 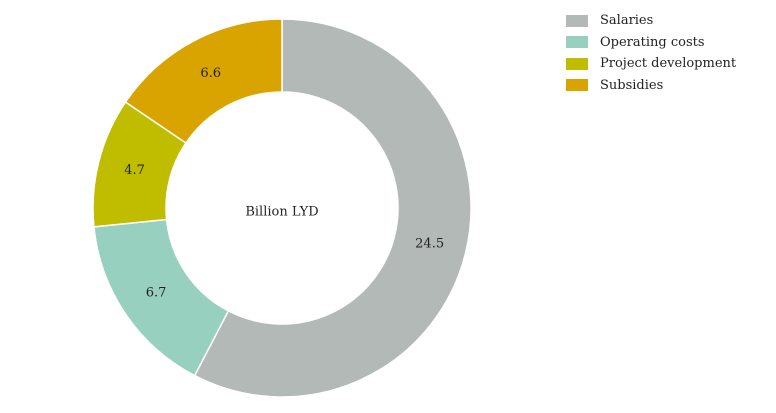 I want to click on legend-item-project-development: Project development, so click(x=651, y=64).